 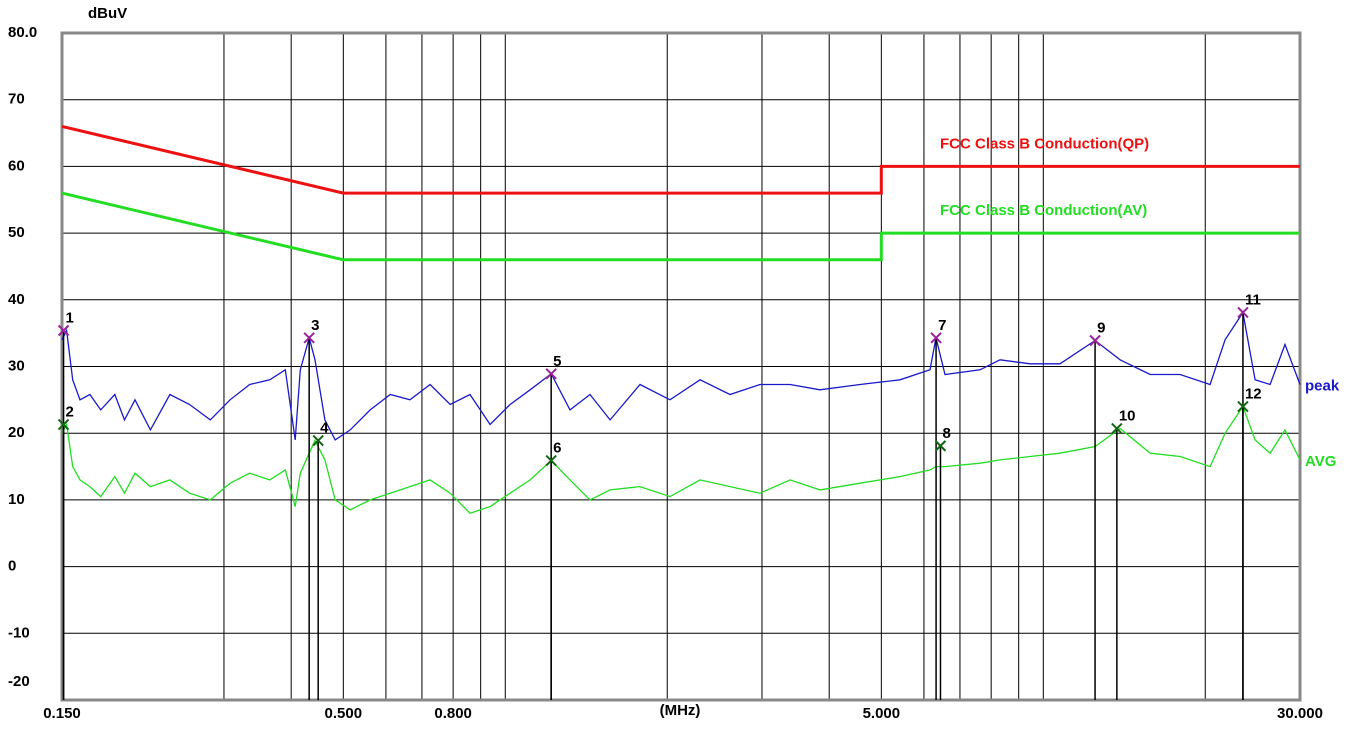 I want to click on marker-label: 10, so click(x=1127, y=415).